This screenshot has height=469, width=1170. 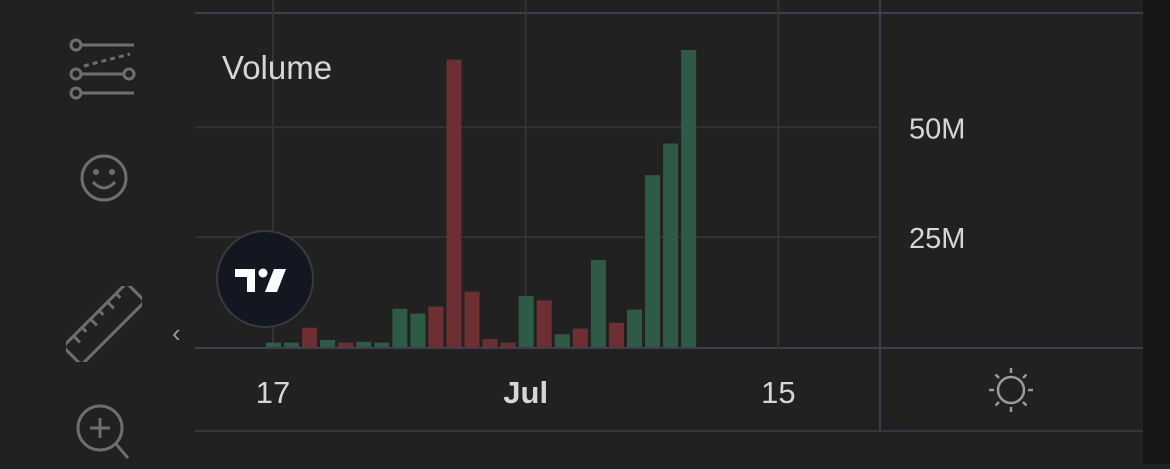 What do you see at coordinates (104, 324) in the screenshot?
I see `ruler-icon` at bounding box center [104, 324].